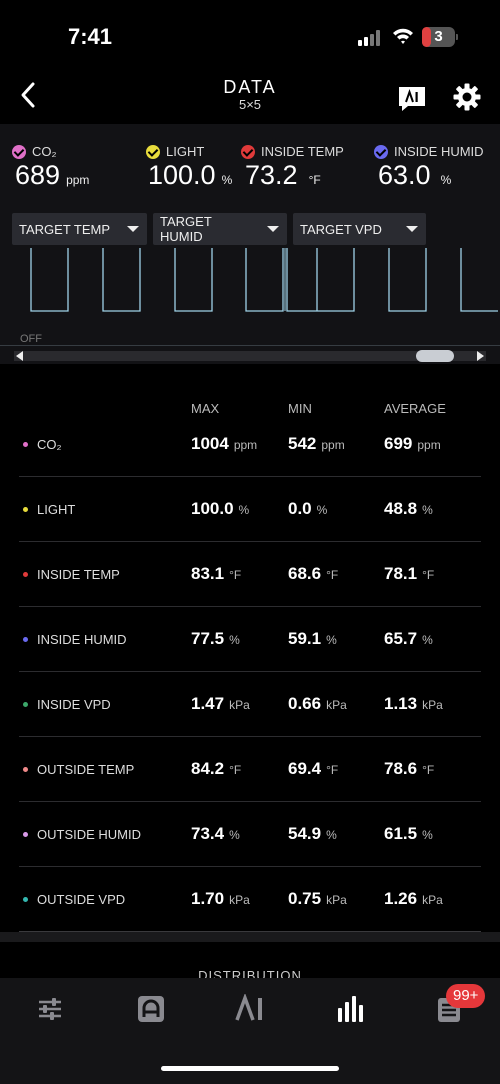 The width and height of the screenshot is (500, 1084). I want to click on max-value: 77.5, so click(208, 638).